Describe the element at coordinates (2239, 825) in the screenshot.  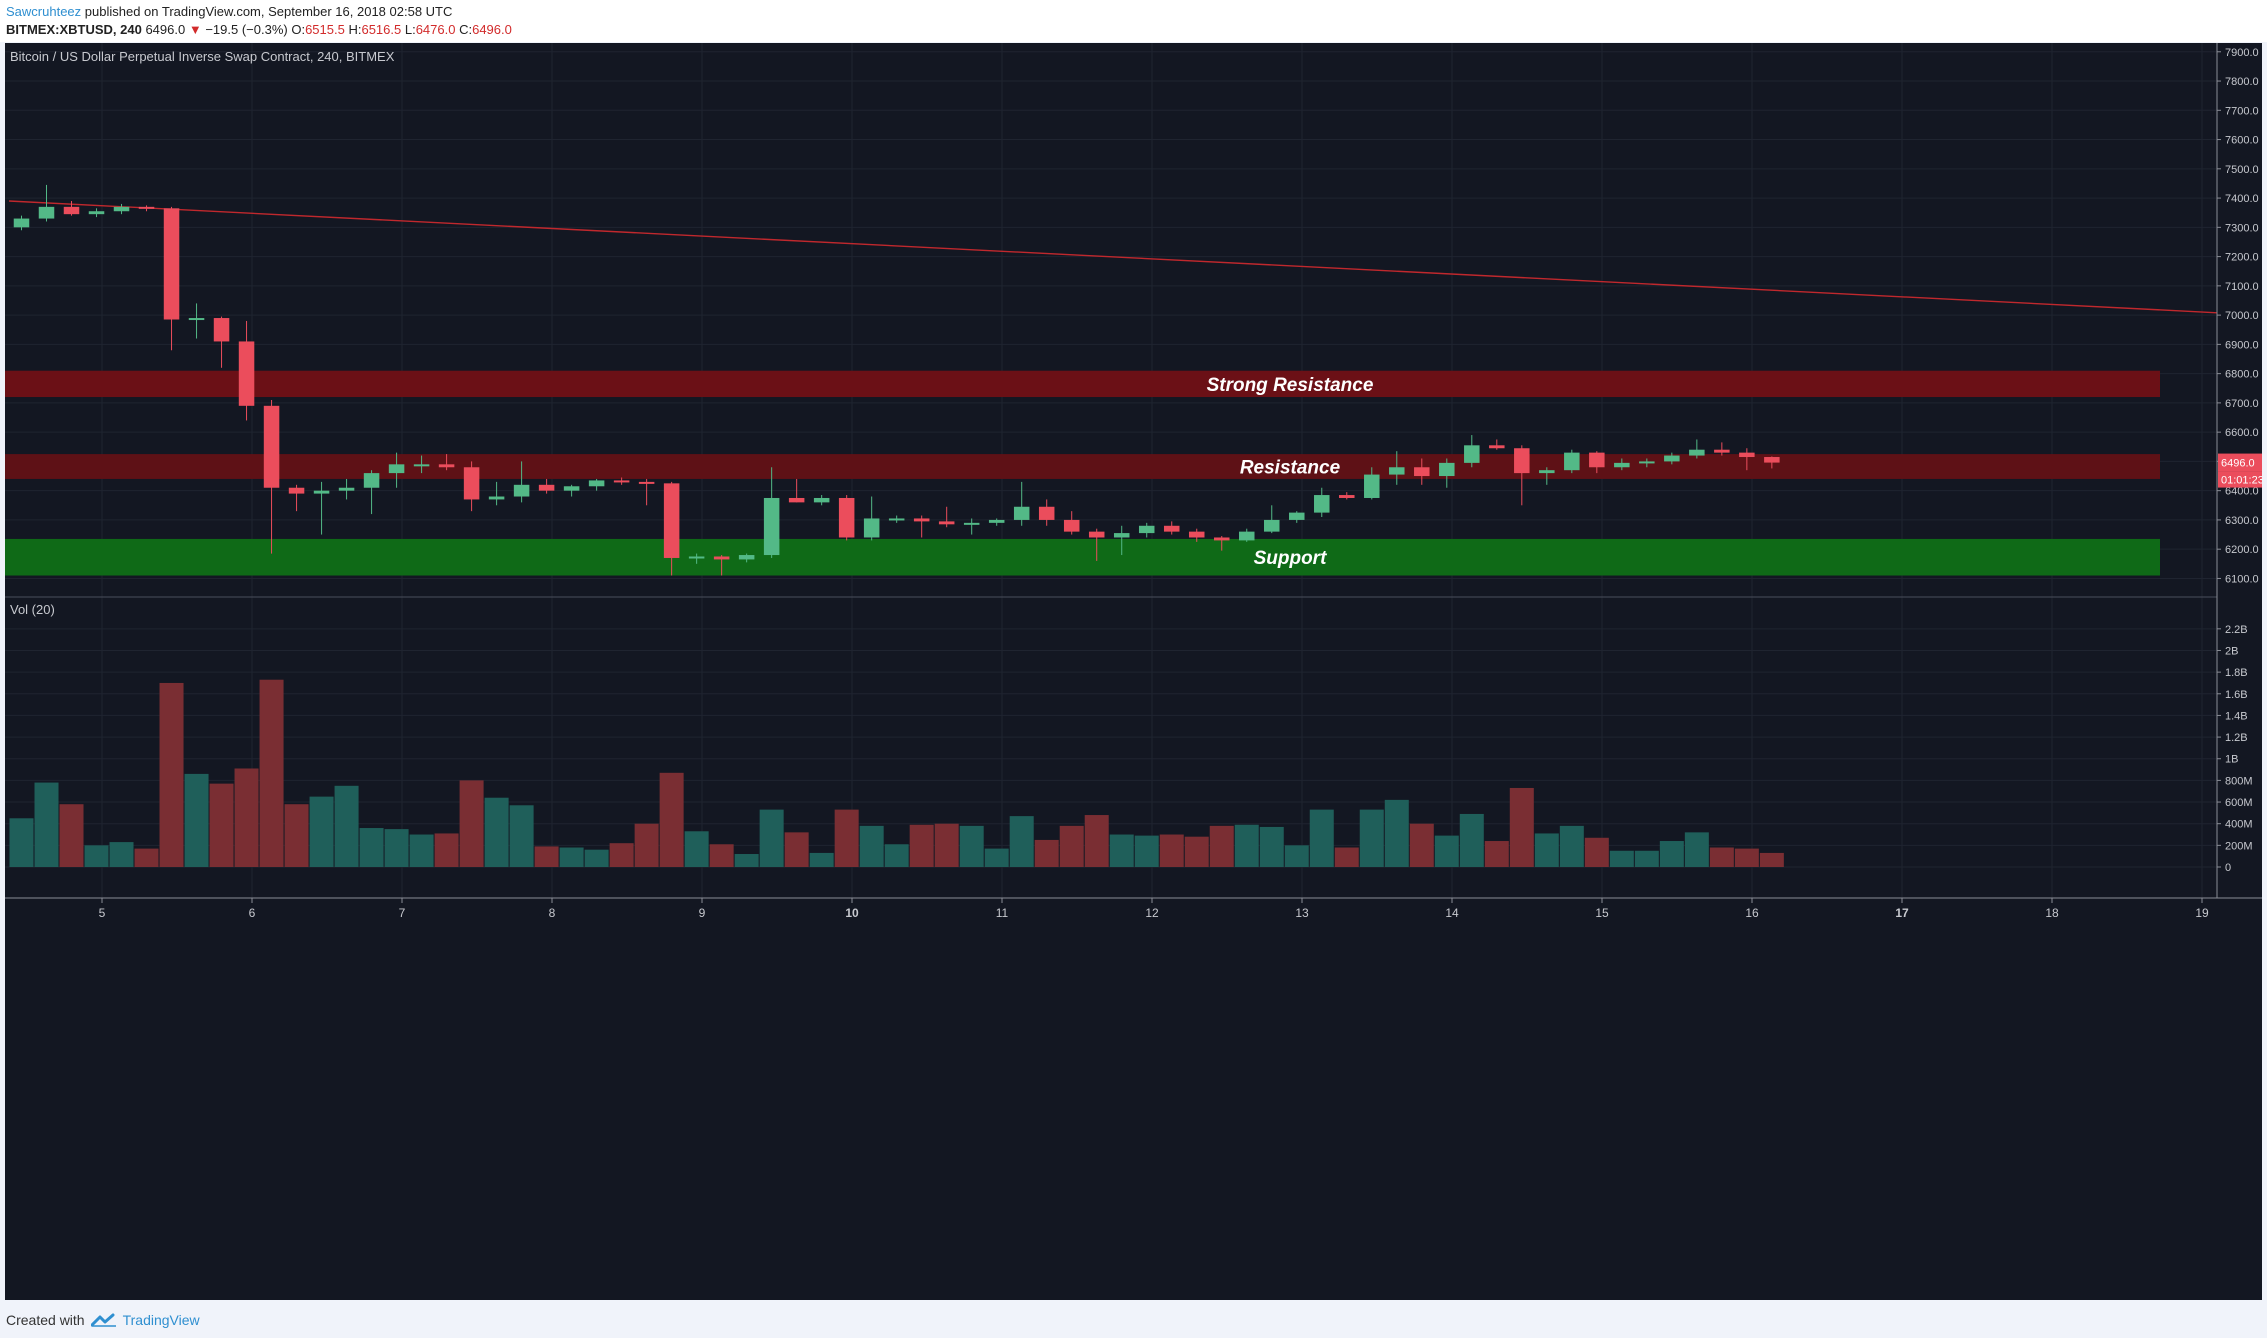
I see `volume-tick-label: 400M` at that location.